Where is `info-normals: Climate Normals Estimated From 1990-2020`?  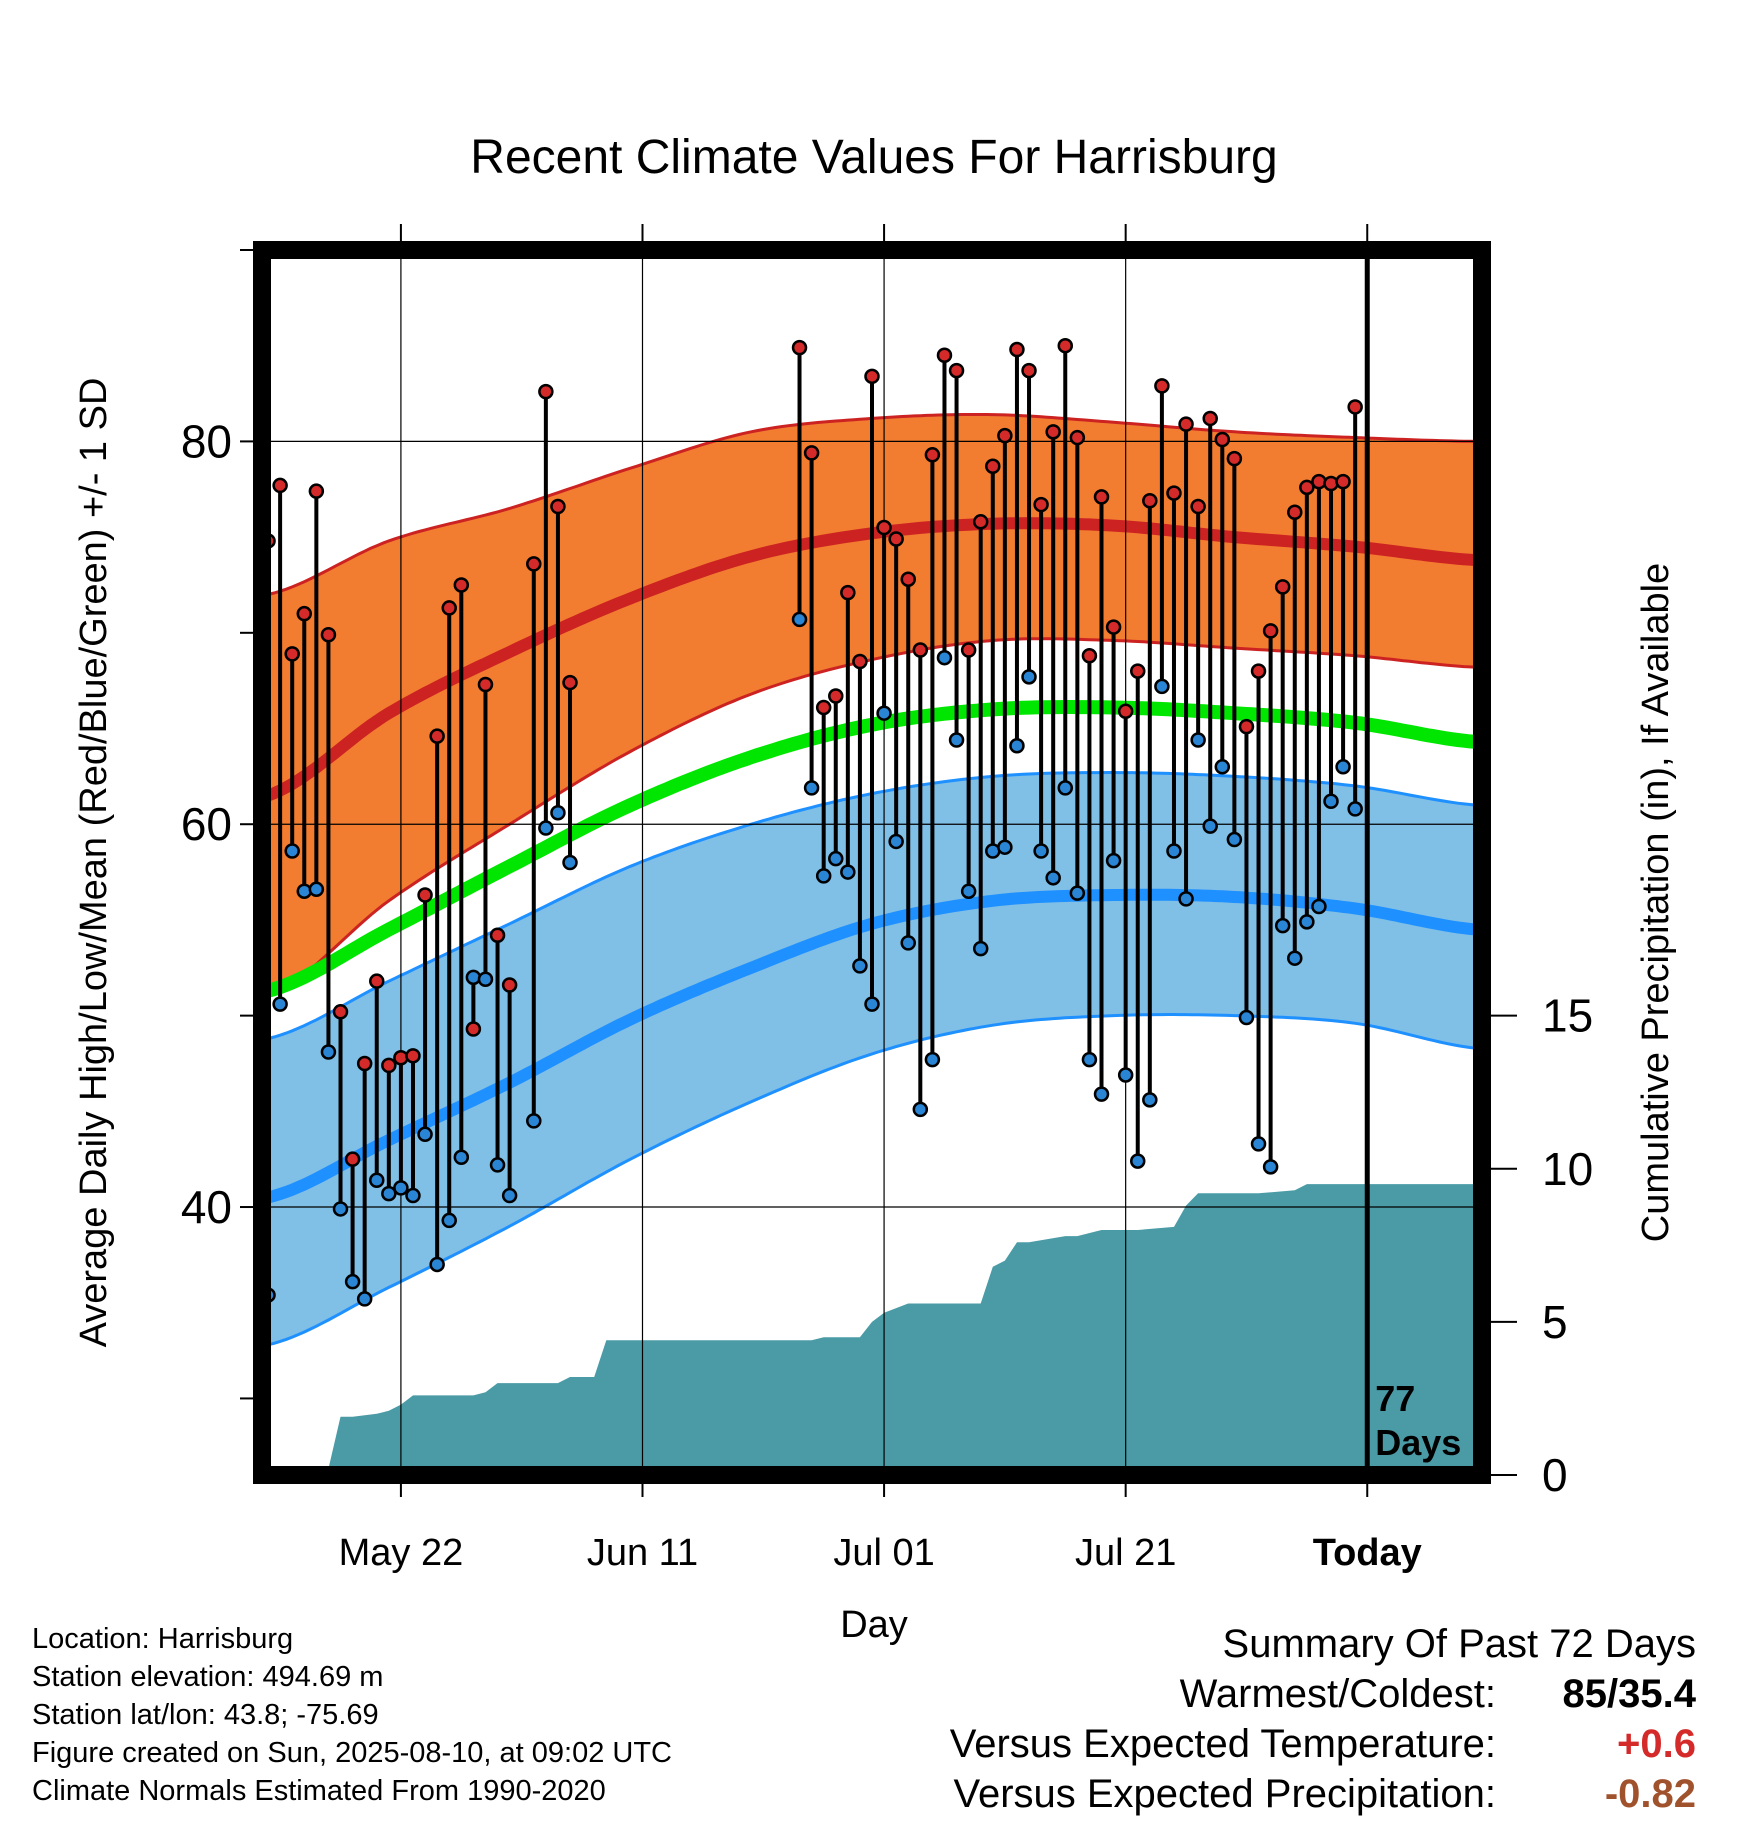
info-normals: Climate Normals Estimated From 1990-2020 is located at coordinates (319, 1791).